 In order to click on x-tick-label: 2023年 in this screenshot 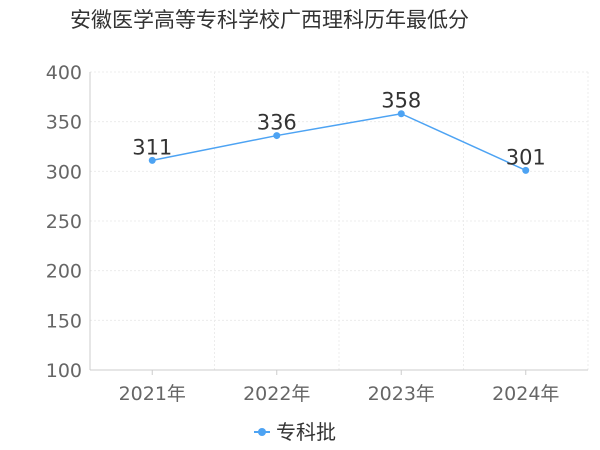, I will do `click(401, 394)`.